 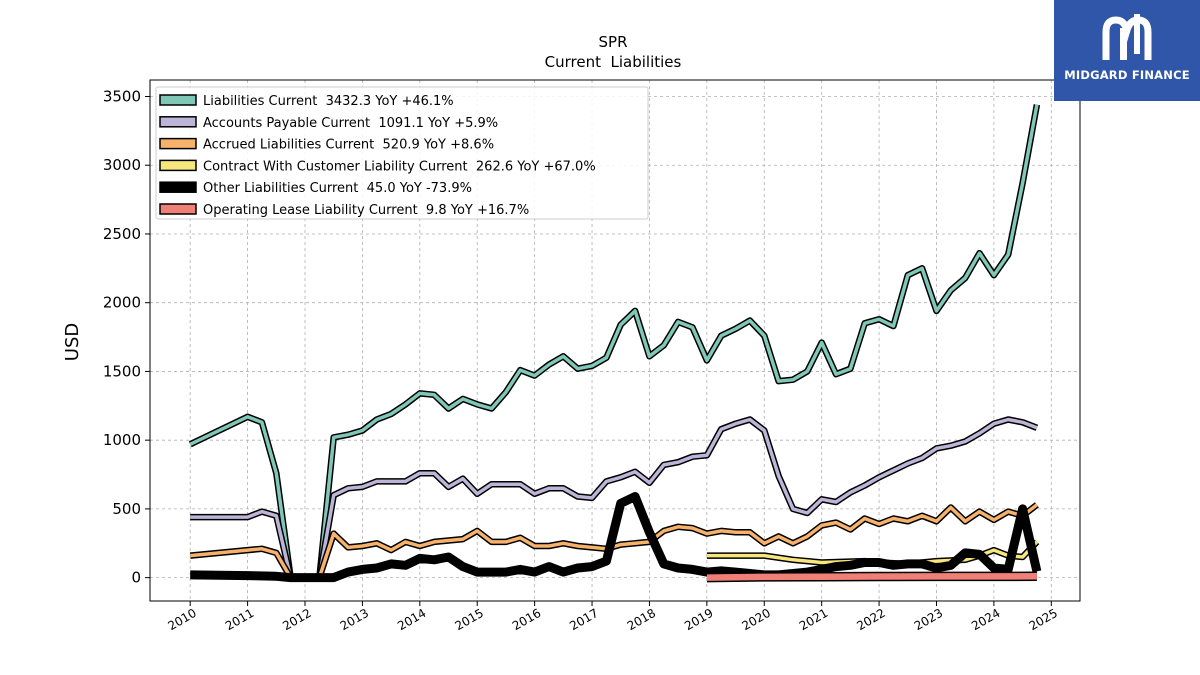 What do you see at coordinates (641, 619) in the screenshot?
I see `x-tick-label: 2018` at bounding box center [641, 619].